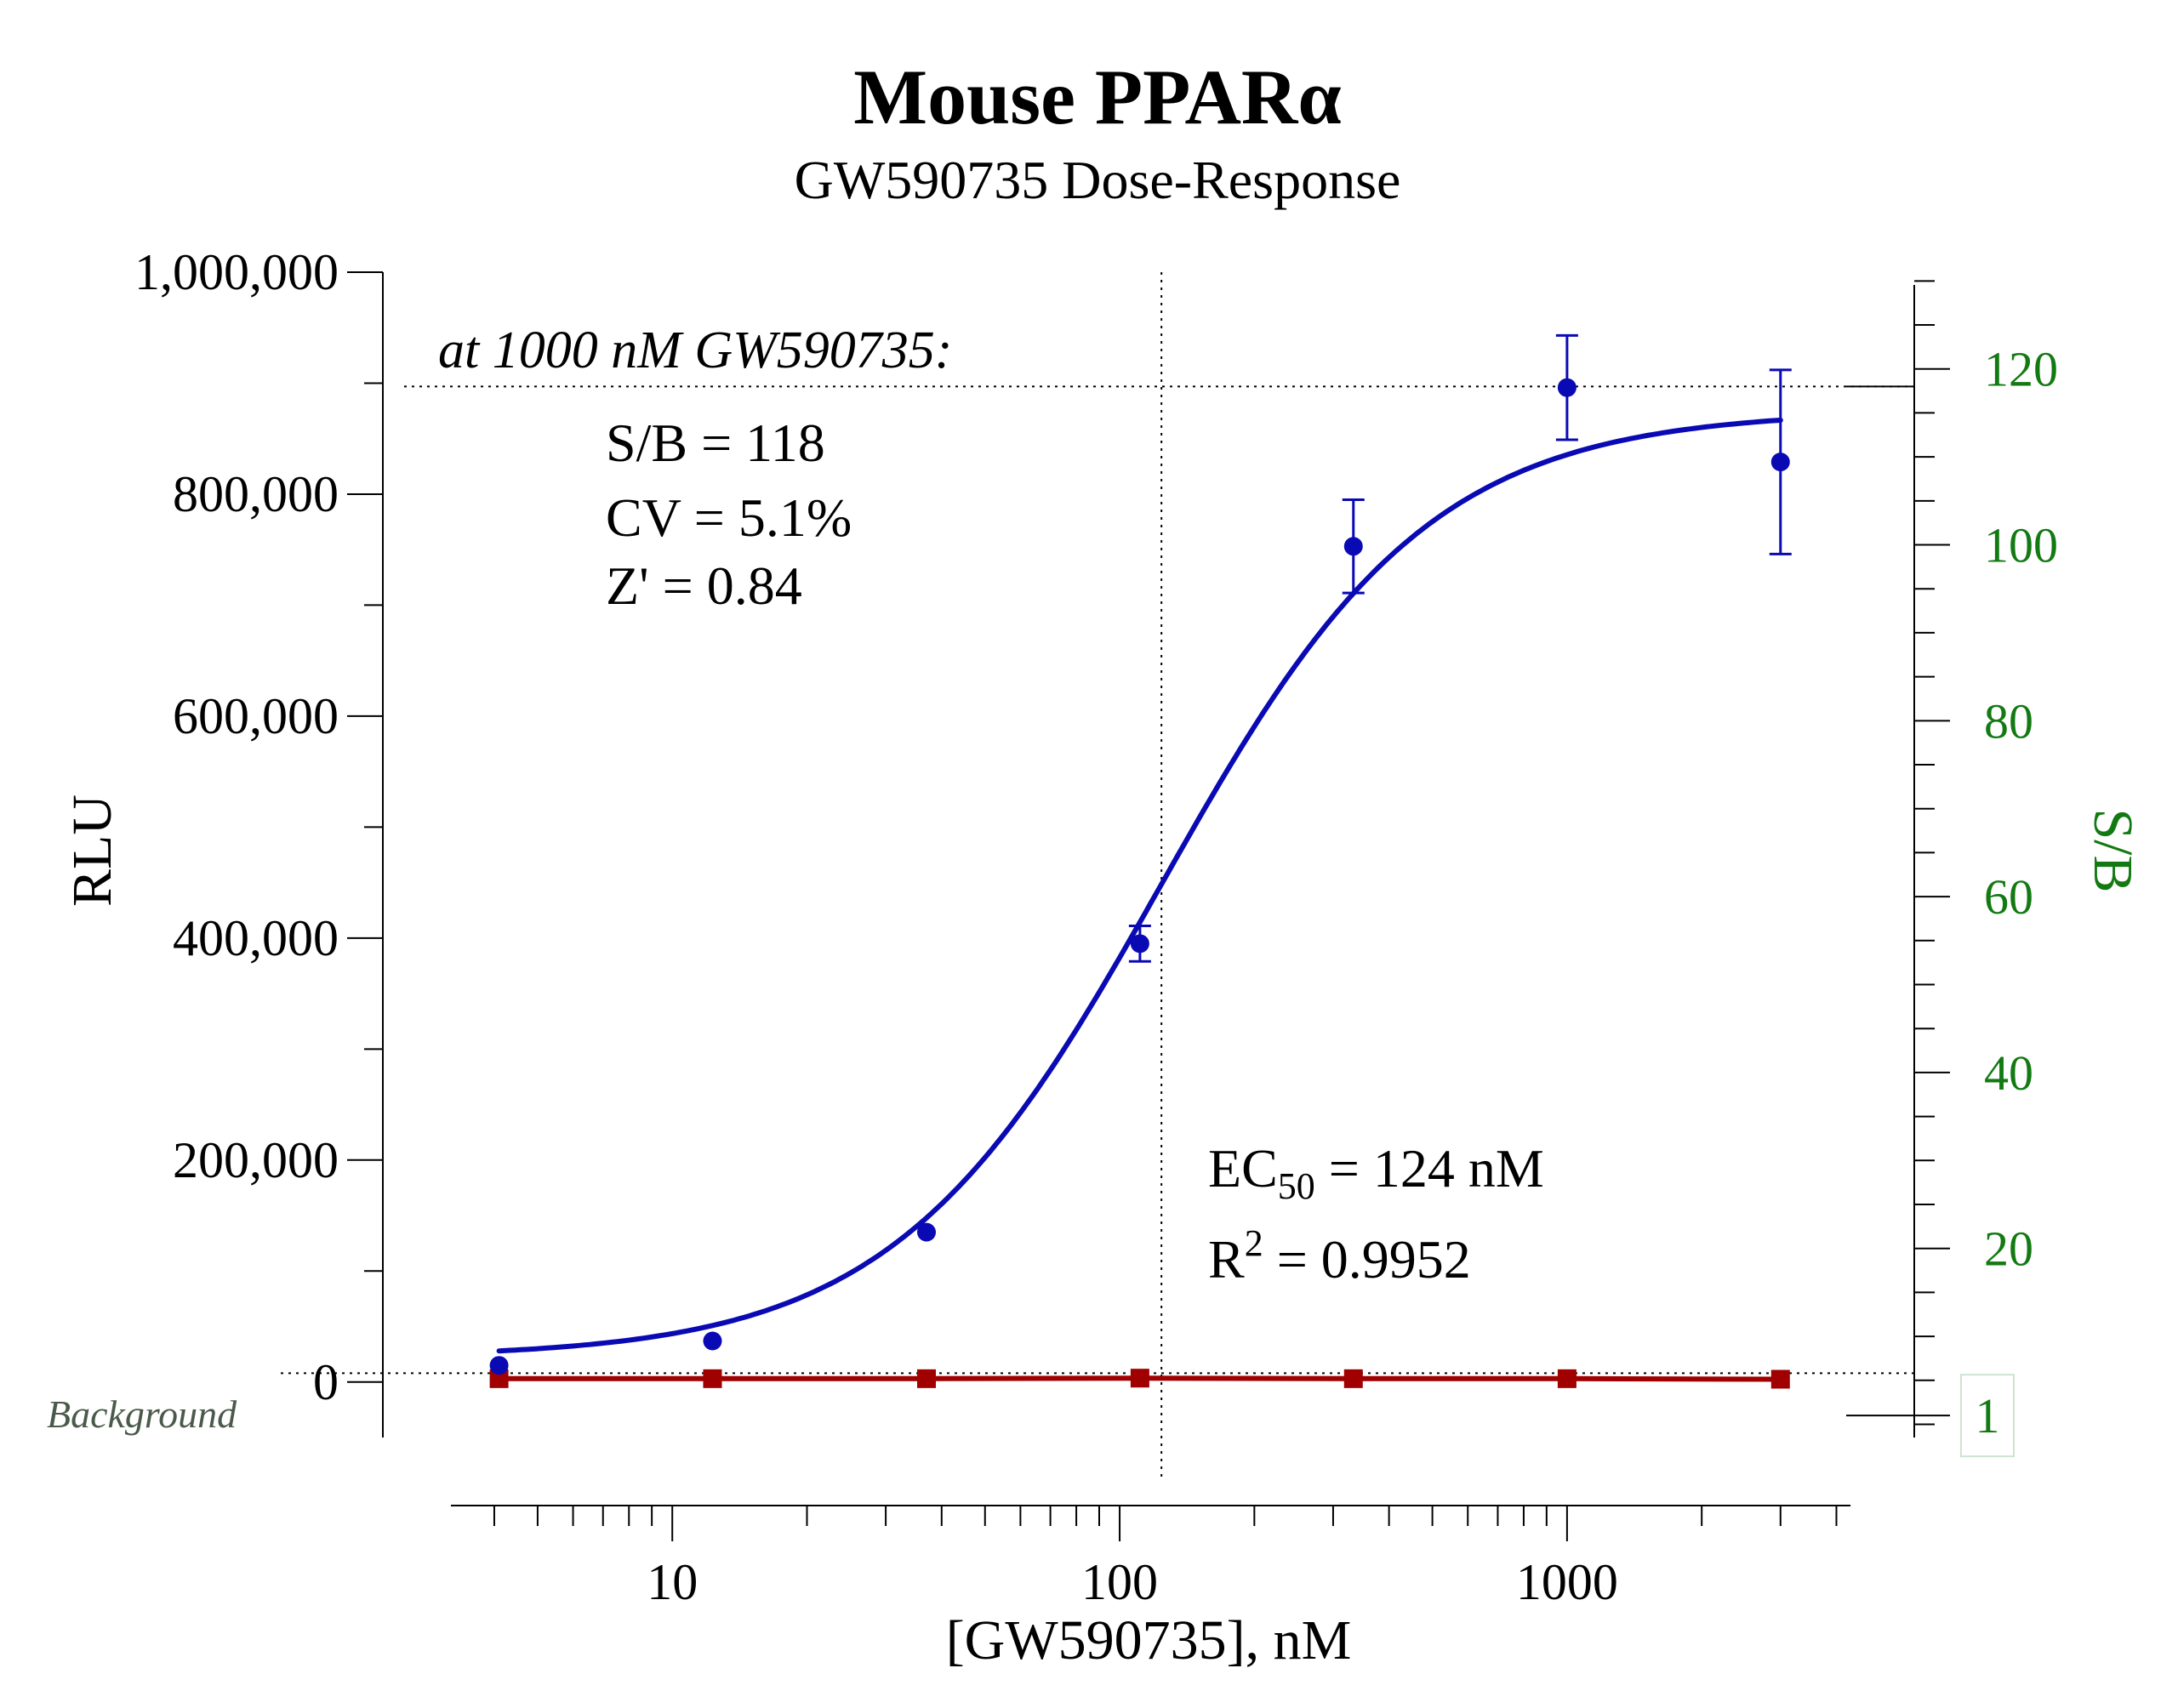 This screenshot has width=2178, height=1708. I want to click on x-tick-label: 10, so click(672, 1582).